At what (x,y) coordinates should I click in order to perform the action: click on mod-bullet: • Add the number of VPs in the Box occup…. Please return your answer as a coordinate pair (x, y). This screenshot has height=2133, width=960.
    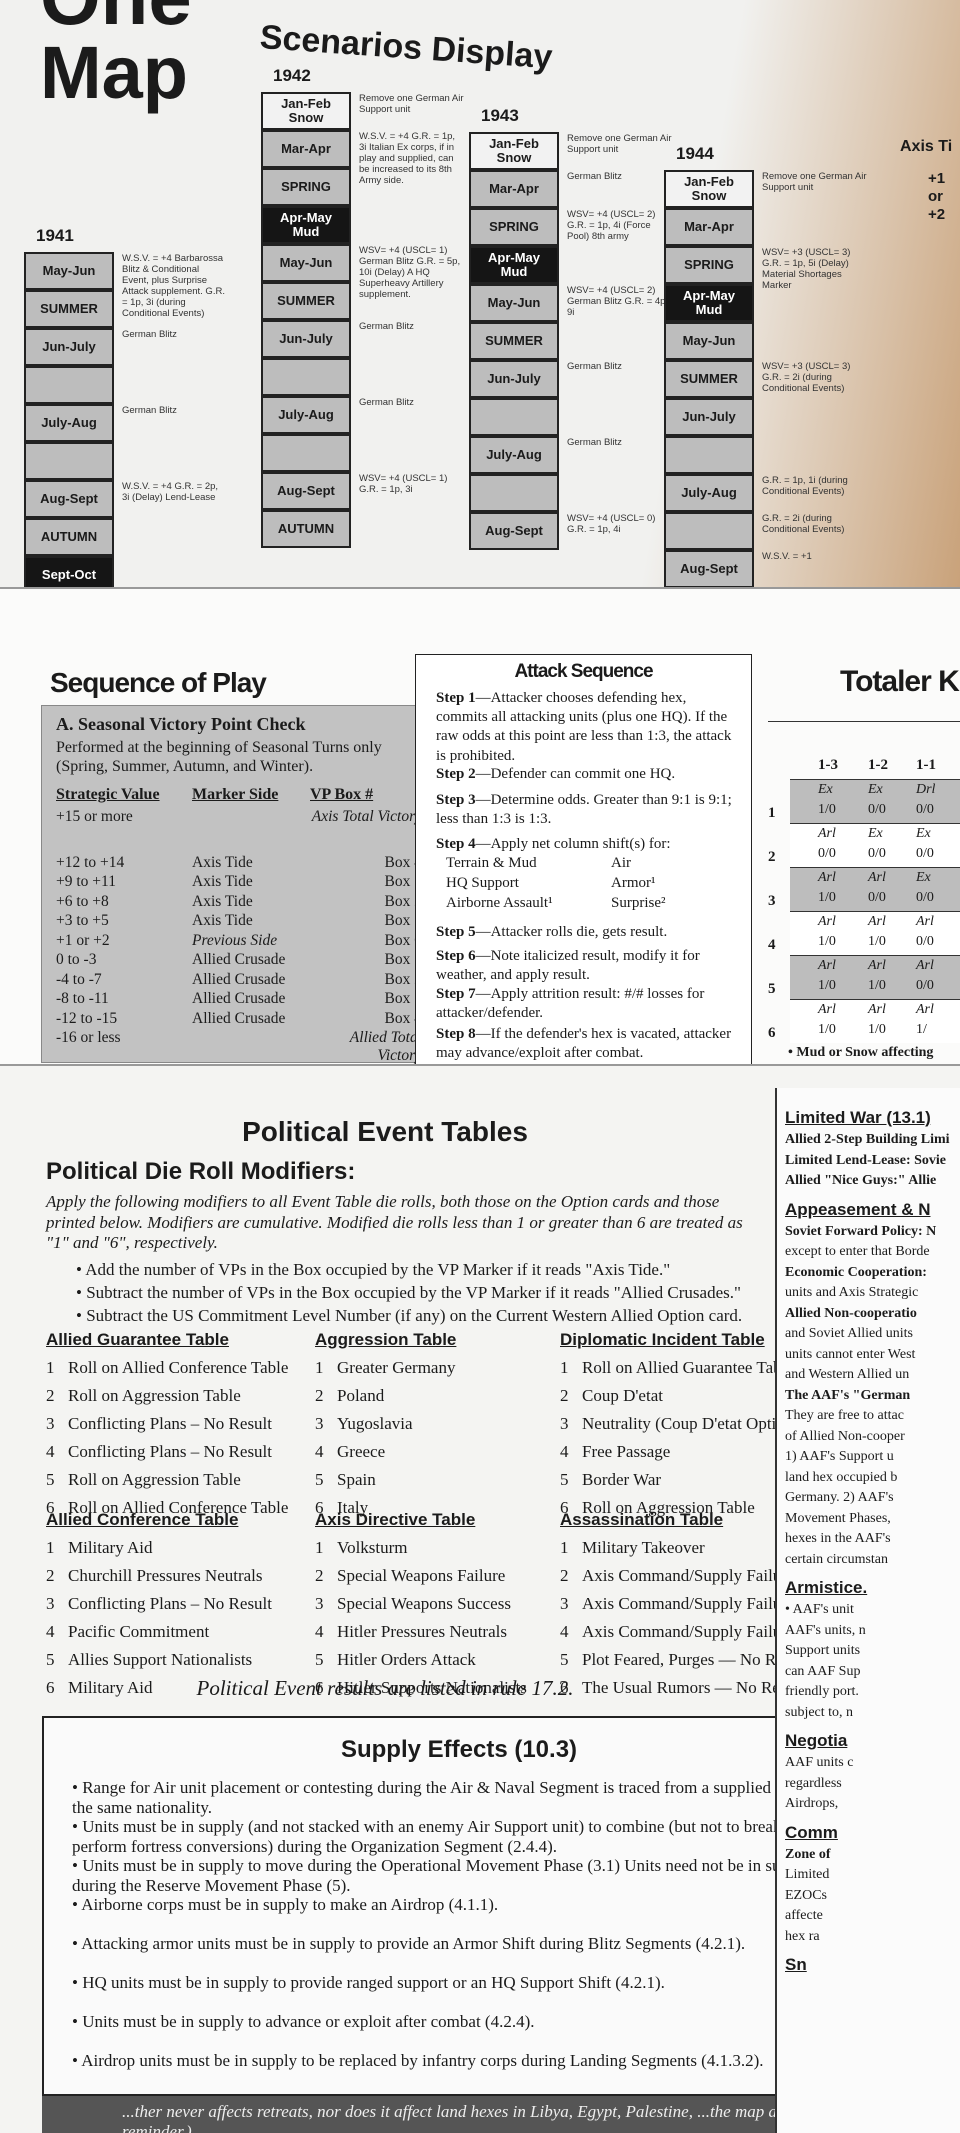
    Looking at the image, I should click on (373, 1269).